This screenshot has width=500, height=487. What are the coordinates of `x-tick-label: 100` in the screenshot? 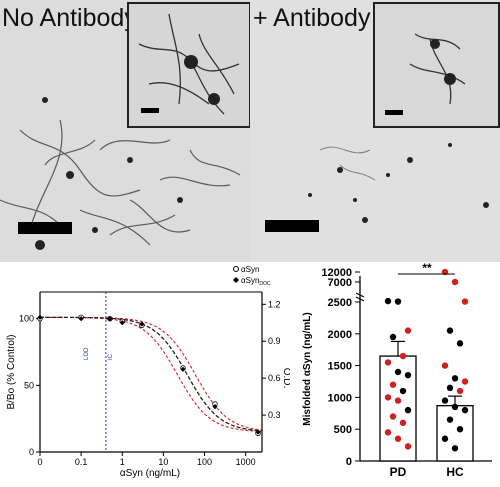 It's located at (204, 462).